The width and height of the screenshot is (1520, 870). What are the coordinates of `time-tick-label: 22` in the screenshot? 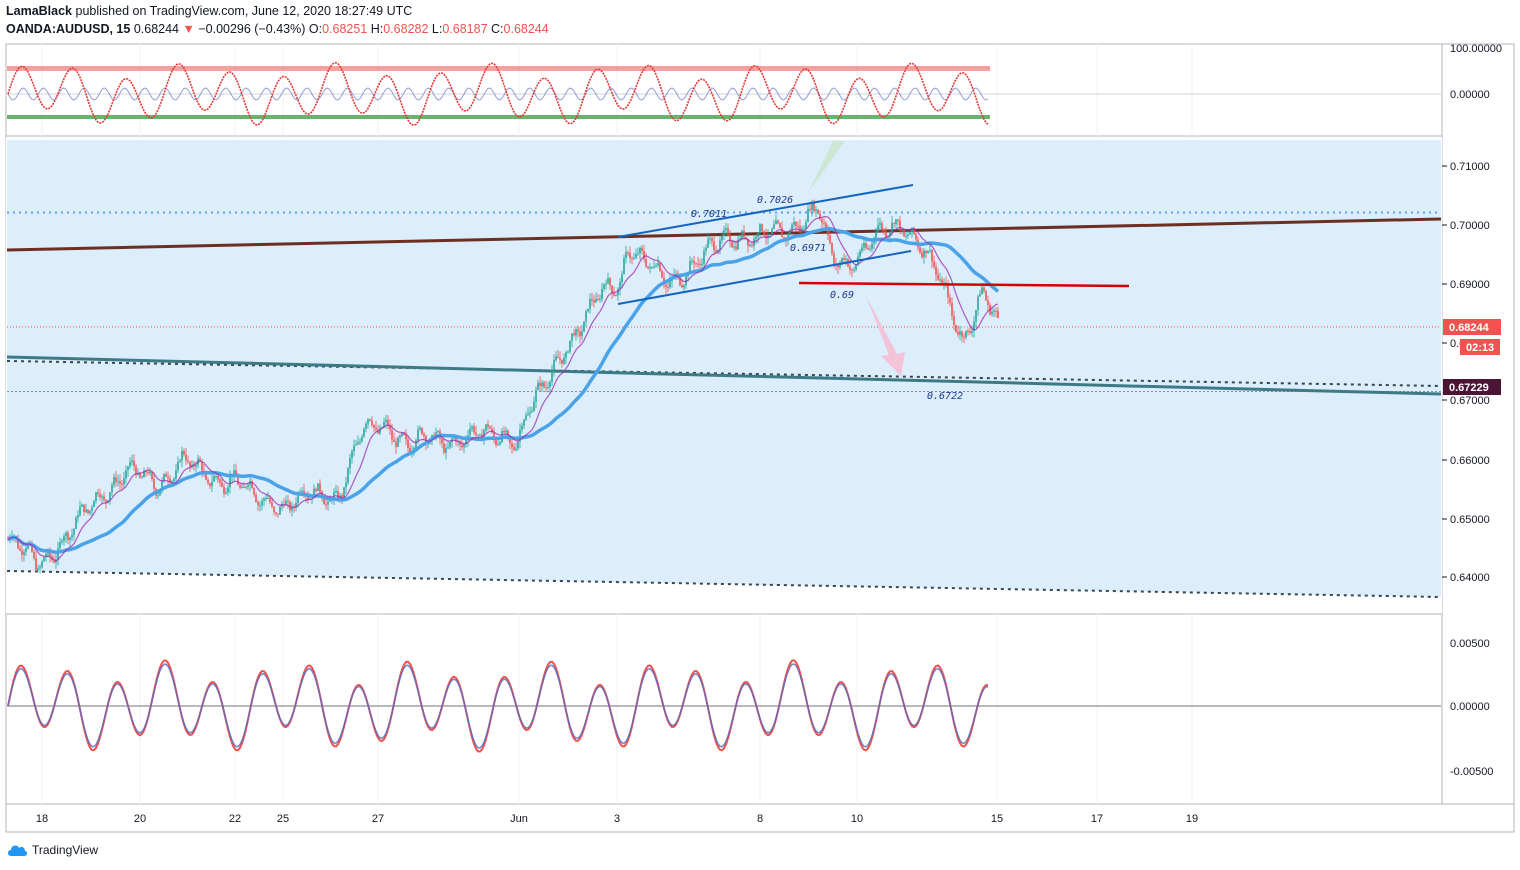 It's located at (235, 819).